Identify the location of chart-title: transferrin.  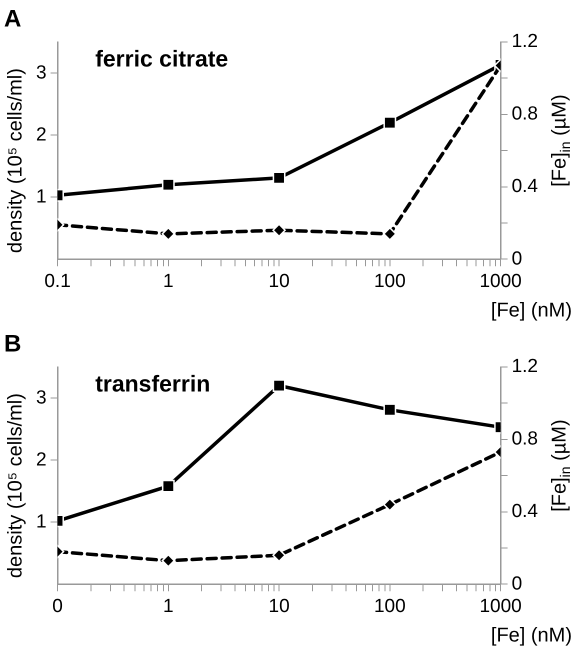
(152, 383).